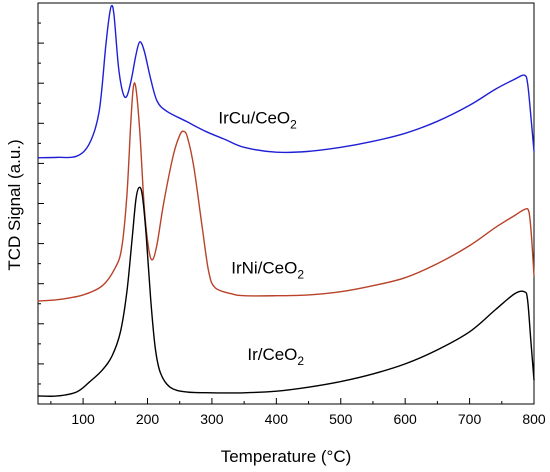 Image resolution: width=550 pixels, height=472 pixels. What do you see at coordinates (341, 419) in the screenshot?
I see `x-tick-label-500: 500` at bounding box center [341, 419].